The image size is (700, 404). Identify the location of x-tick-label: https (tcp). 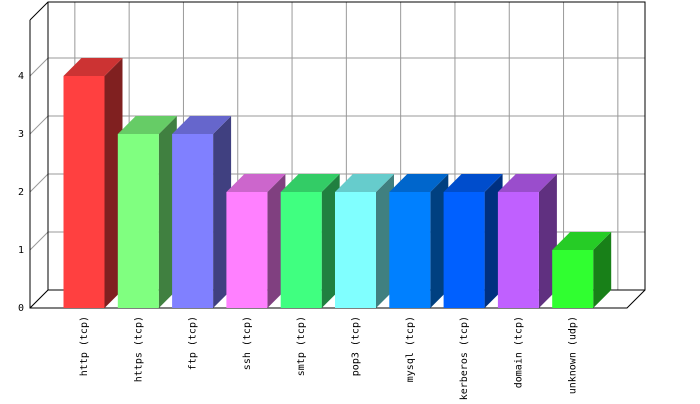
(138, 349).